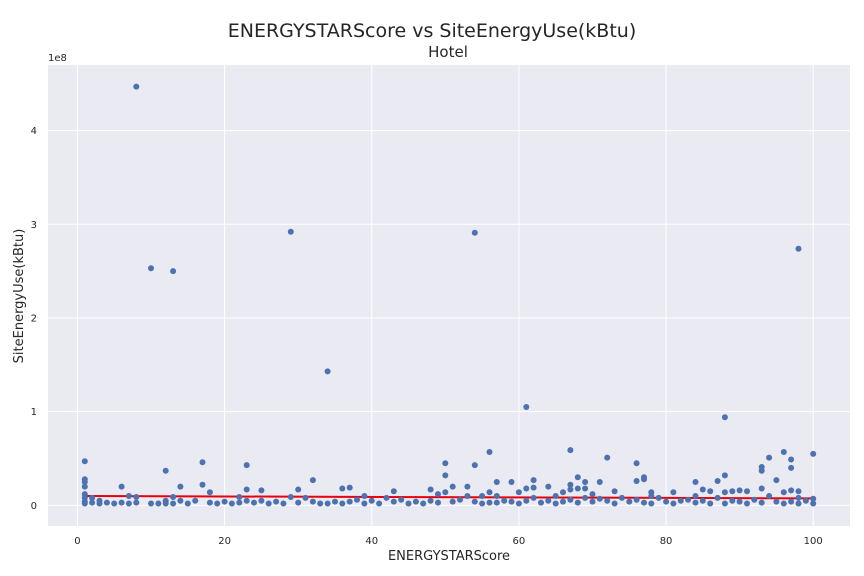 The height and width of the screenshot is (576, 864). I want to click on chart-title: ENERGYSTARScore vs SiteEnergyUse(kBtu), so click(432, 31).